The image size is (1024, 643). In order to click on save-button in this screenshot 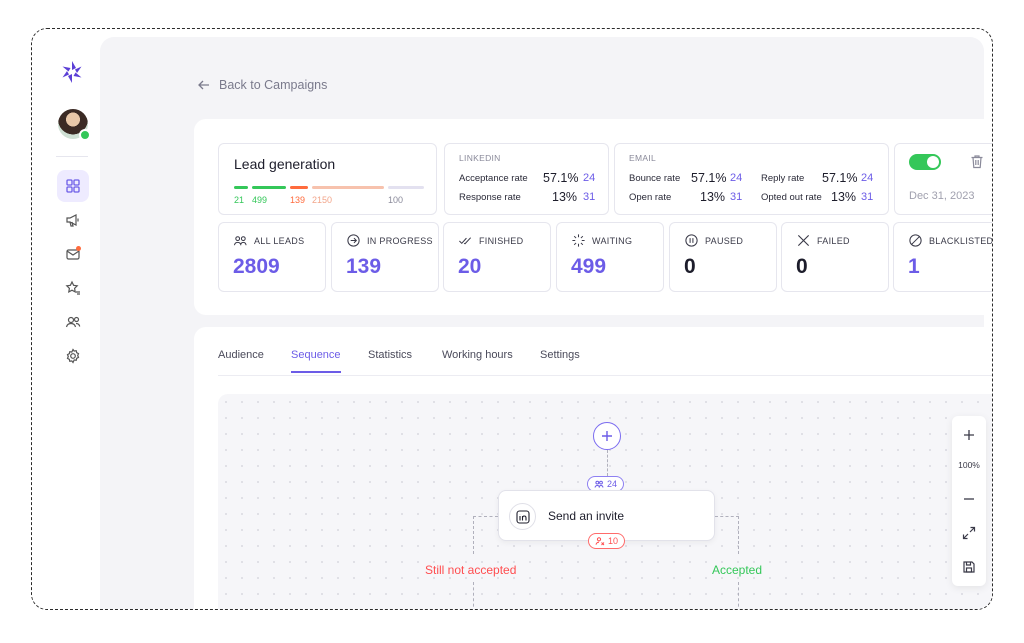, I will do `click(969, 567)`.